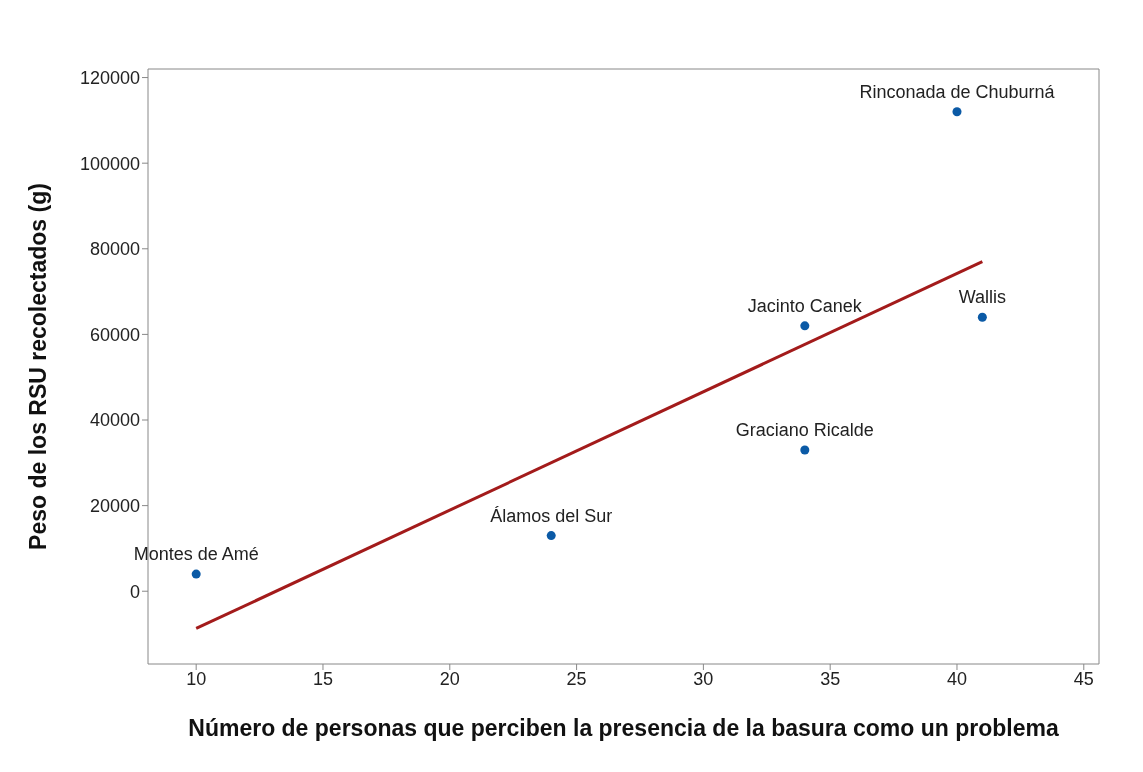 This screenshot has width=1143, height=772. What do you see at coordinates (196, 554) in the screenshot?
I see `annotation: Montes de Amé` at bounding box center [196, 554].